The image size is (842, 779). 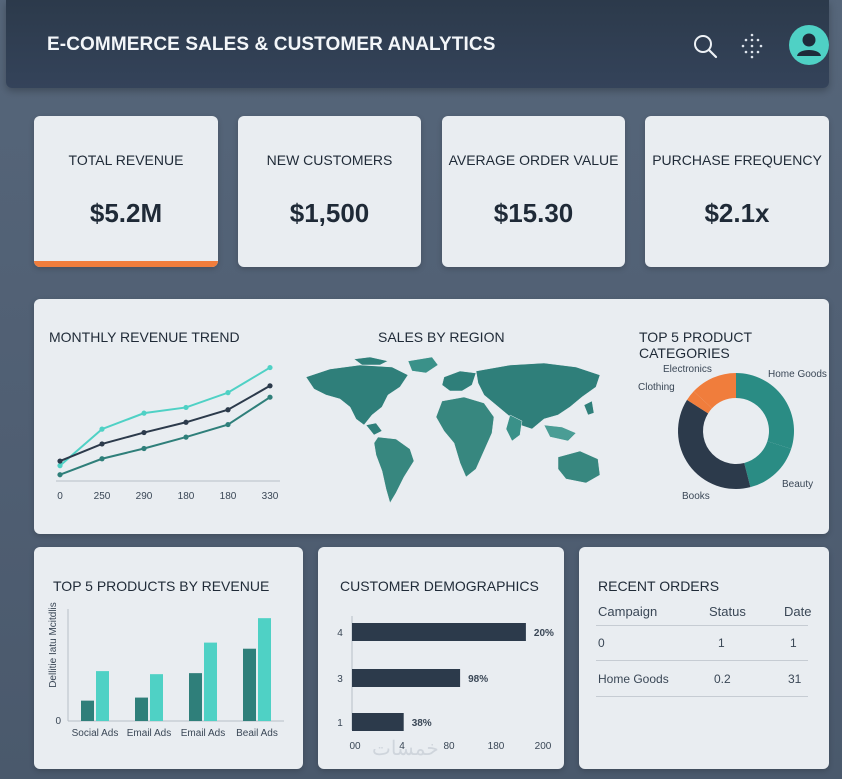 What do you see at coordinates (270, 496) in the screenshot?
I see `x-tick-label: 330` at bounding box center [270, 496].